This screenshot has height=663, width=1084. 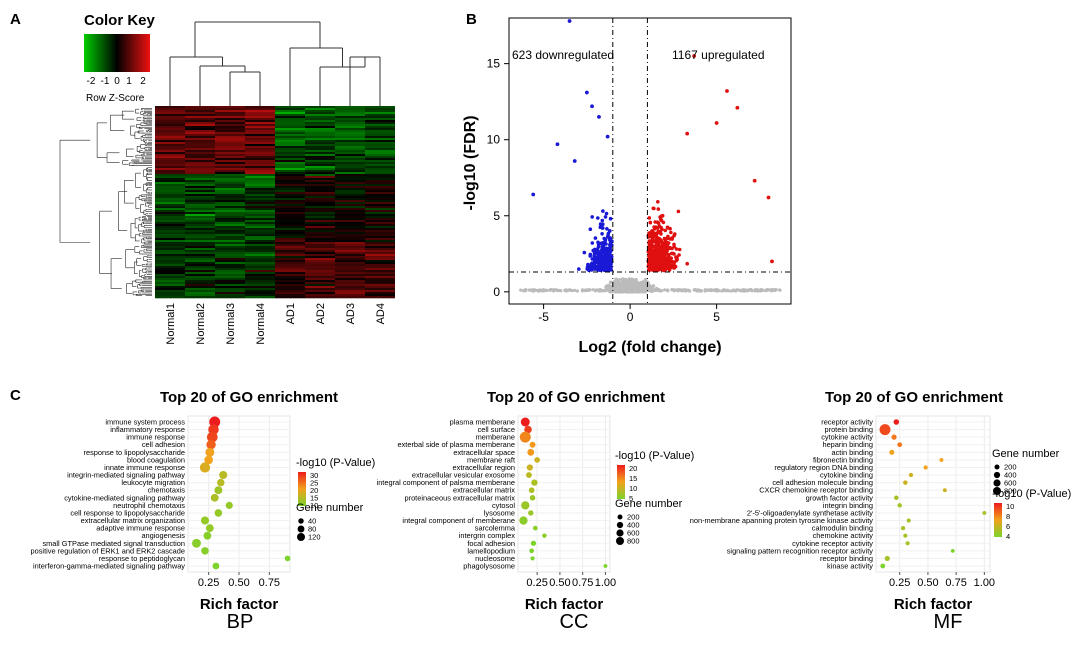 What do you see at coordinates (1008, 516) in the screenshot?
I see `legend-p-tick: 8` at bounding box center [1008, 516].